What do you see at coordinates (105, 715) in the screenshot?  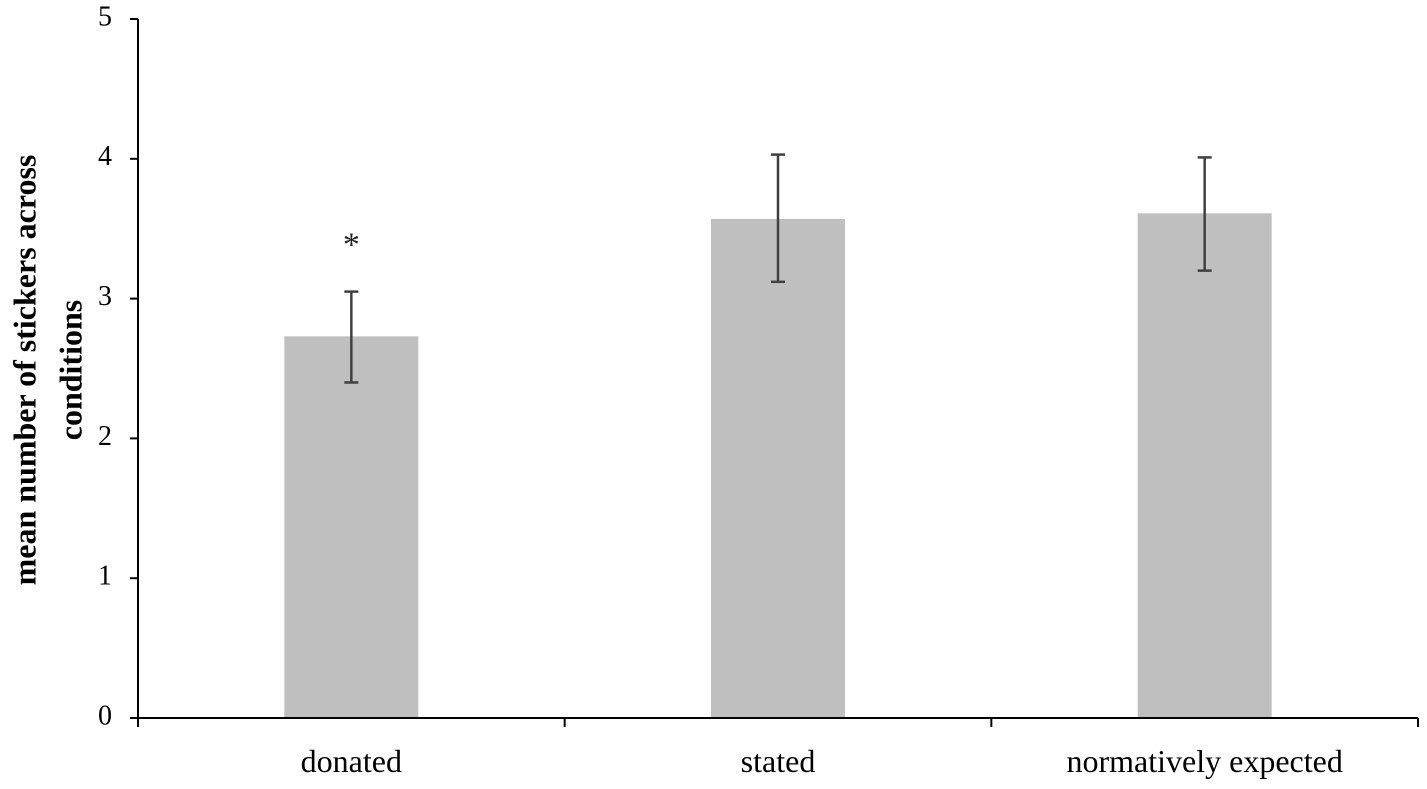 I see `y-tick-label-0: 0` at bounding box center [105, 715].